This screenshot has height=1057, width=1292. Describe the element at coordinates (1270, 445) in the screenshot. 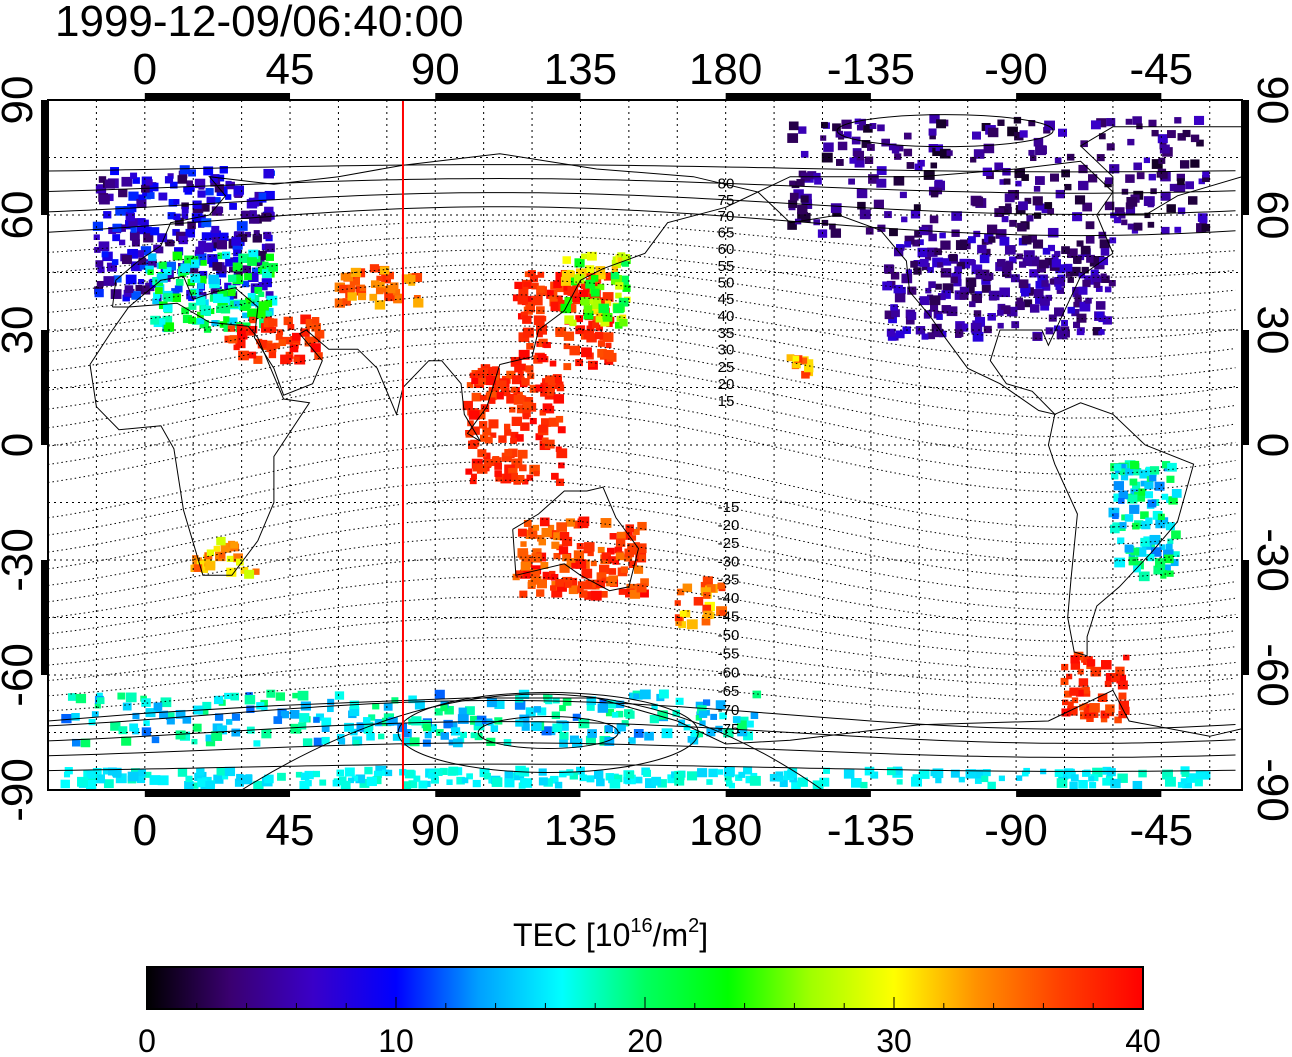

I see `lat-tick-label-right: 0` at that location.